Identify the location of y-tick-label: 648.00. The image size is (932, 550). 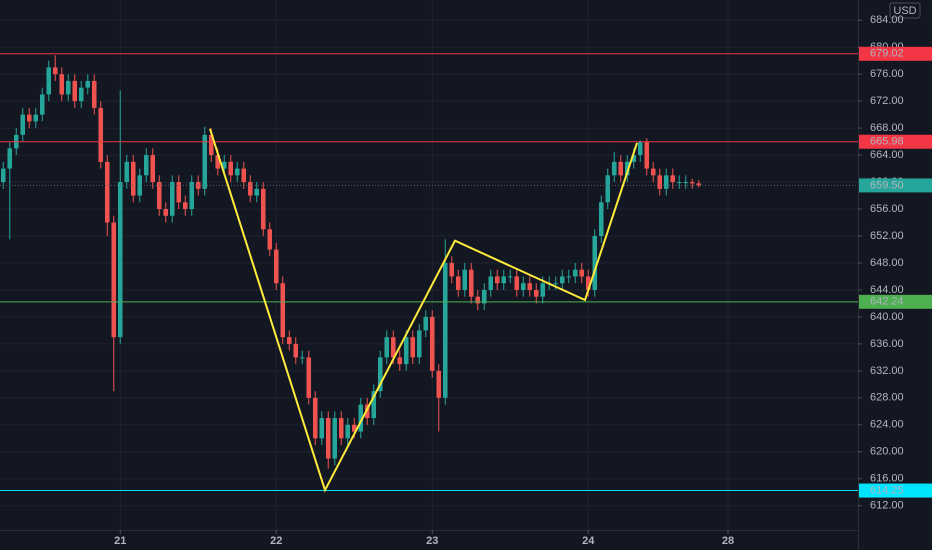
(887, 263).